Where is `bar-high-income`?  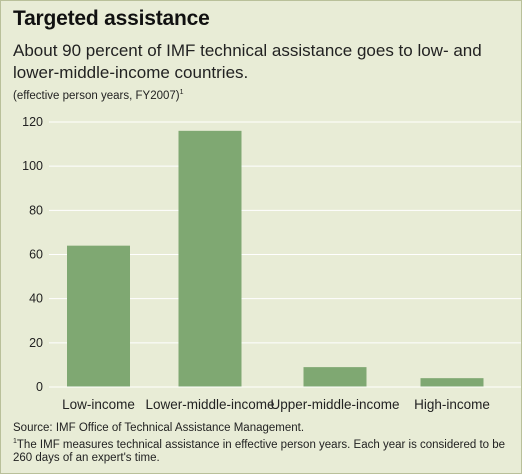
bar-high-income is located at coordinates (452, 382).